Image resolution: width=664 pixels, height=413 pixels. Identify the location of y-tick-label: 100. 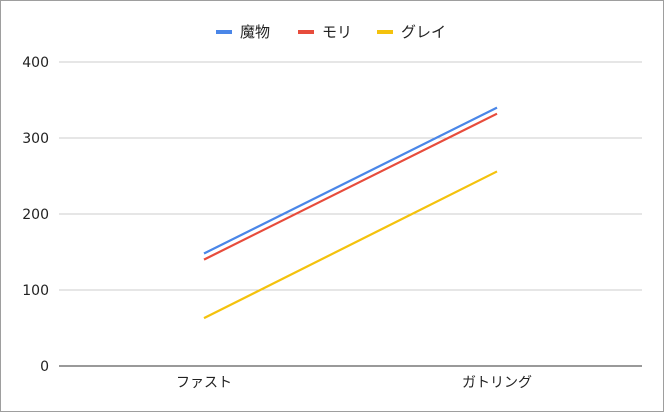
(35, 291).